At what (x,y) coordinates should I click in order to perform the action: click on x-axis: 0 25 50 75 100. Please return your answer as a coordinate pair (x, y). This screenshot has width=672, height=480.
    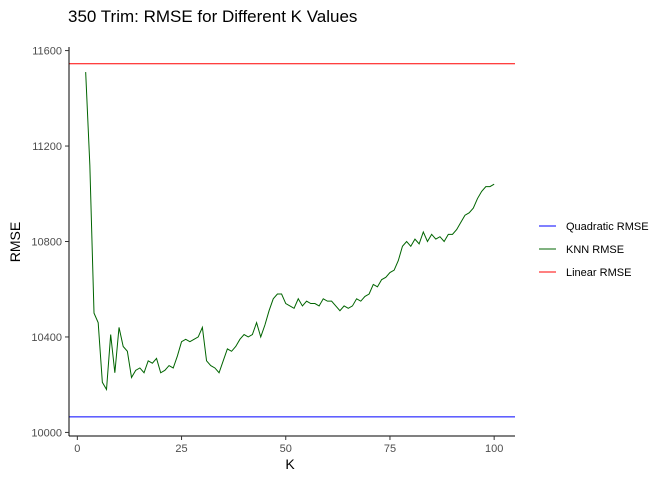
    Looking at the image, I should click on (292, 445).